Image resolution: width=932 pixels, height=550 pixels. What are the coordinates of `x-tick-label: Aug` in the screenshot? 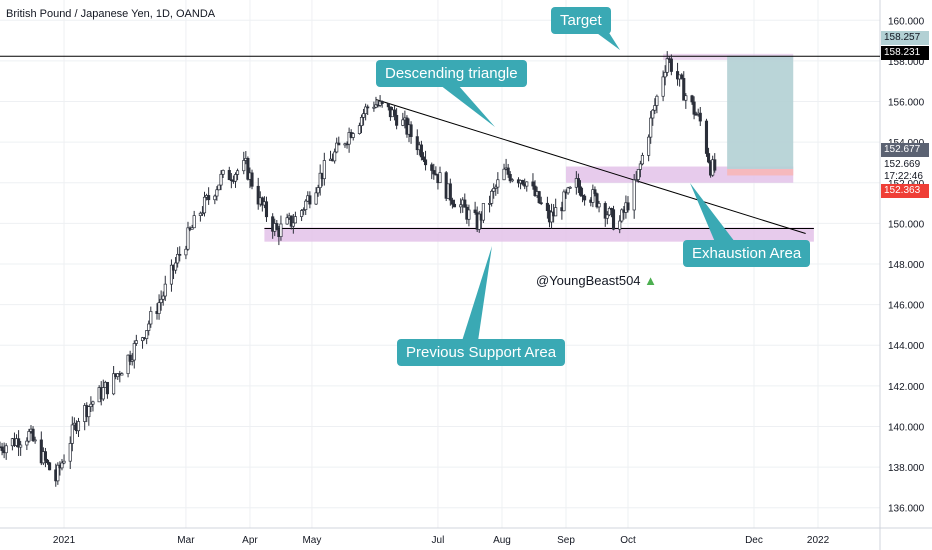 It's located at (502, 540).